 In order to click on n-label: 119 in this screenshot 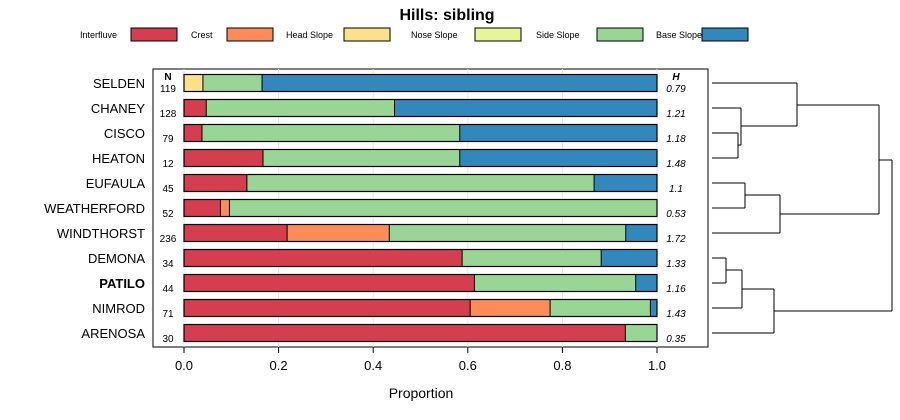, I will do `click(168, 89)`.